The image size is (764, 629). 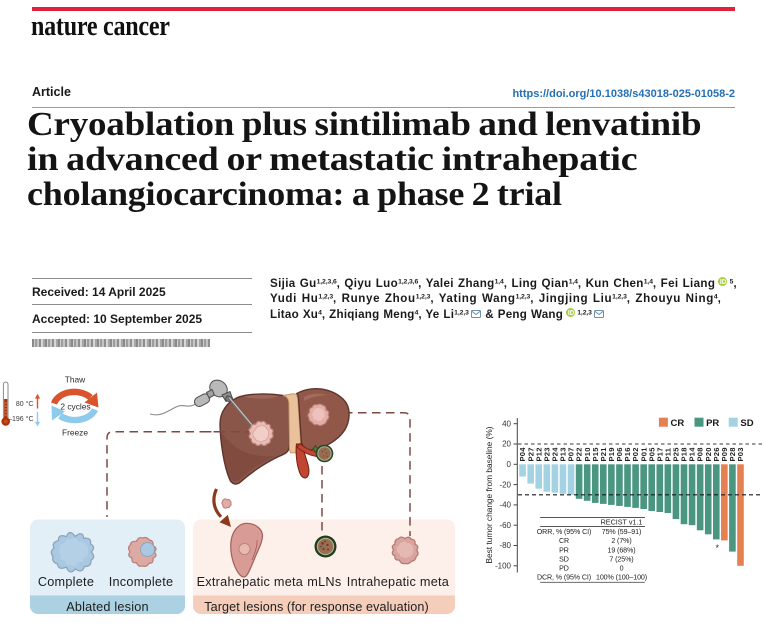 What do you see at coordinates (505, 525) in the screenshot?
I see `svg-text: -60` at bounding box center [505, 525].